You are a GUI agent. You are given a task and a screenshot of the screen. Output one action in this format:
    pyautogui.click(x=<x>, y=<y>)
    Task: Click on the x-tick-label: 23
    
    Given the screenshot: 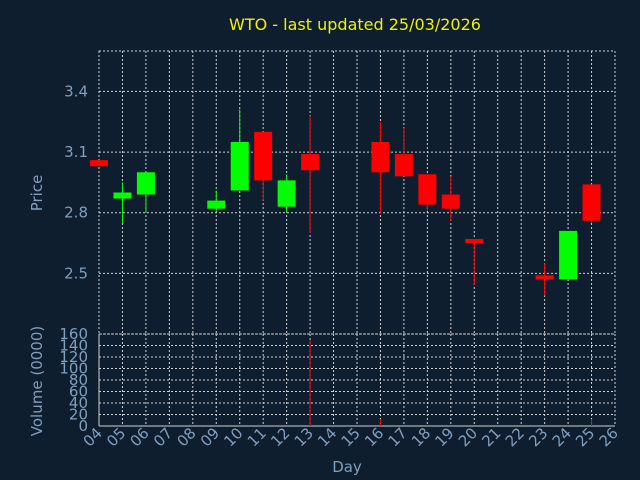 What is the action you would take?
    pyautogui.click(x=538, y=437)
    